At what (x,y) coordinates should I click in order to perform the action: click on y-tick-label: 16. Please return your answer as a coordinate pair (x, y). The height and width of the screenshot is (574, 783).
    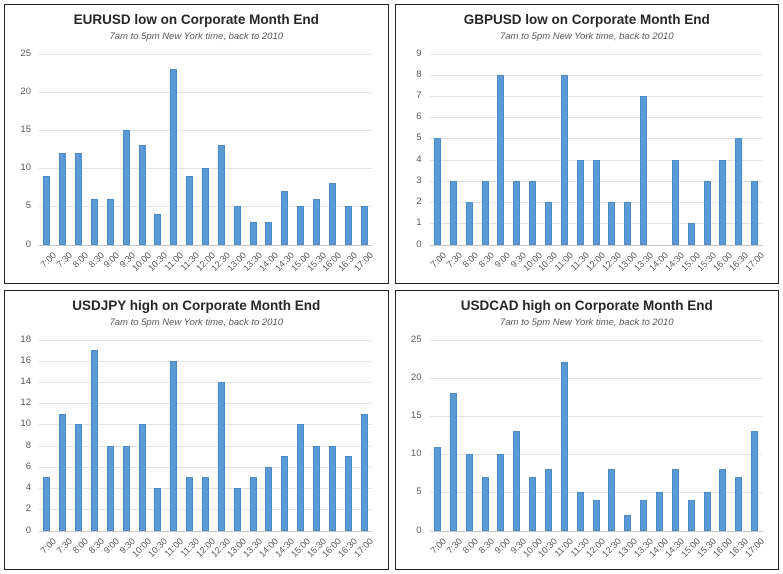
    Looking at the image, I should click on (25, 360).